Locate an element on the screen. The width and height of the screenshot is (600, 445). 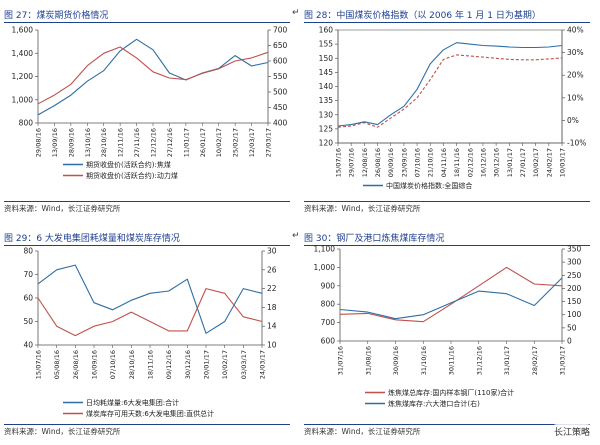
x-tick-label: 10/03/17 is located at coordinates (563, 162).